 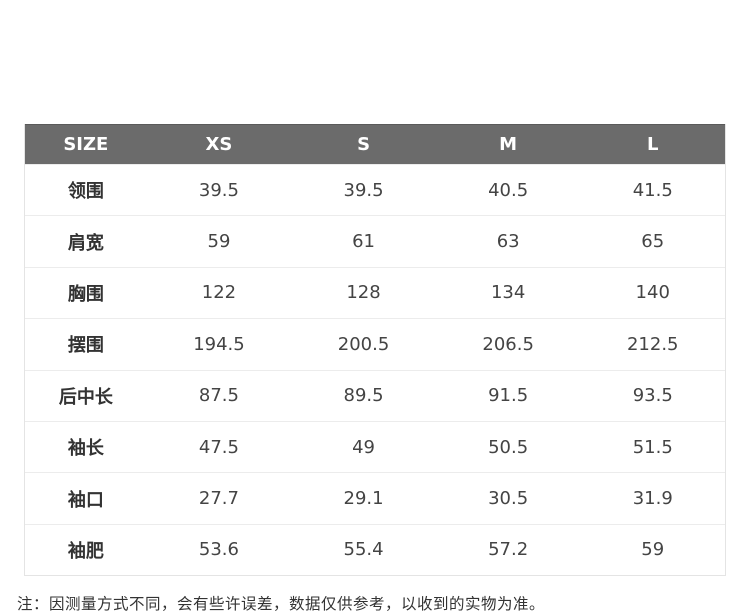 What do you see at coordinates (363, 293) in the screenshot?
I see `measurement-cell: 128` at bounding box center [363, 293].